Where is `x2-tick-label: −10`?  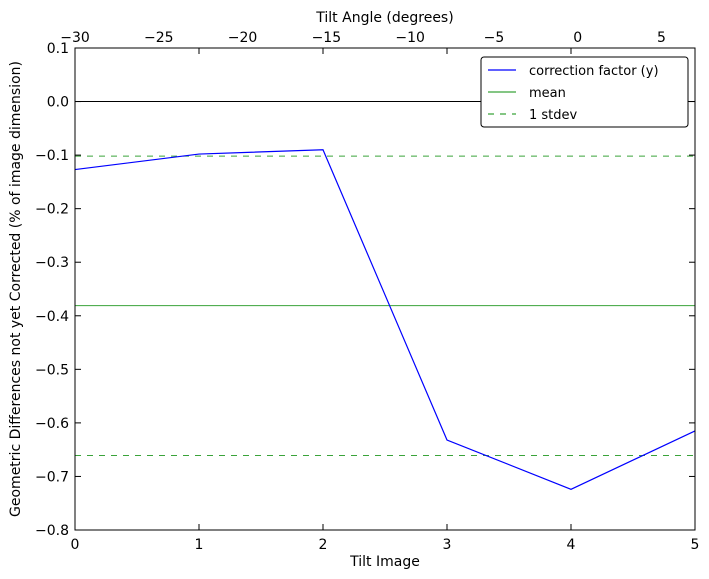
x2-tick-label: −10 is located at coordinates (410, 38).